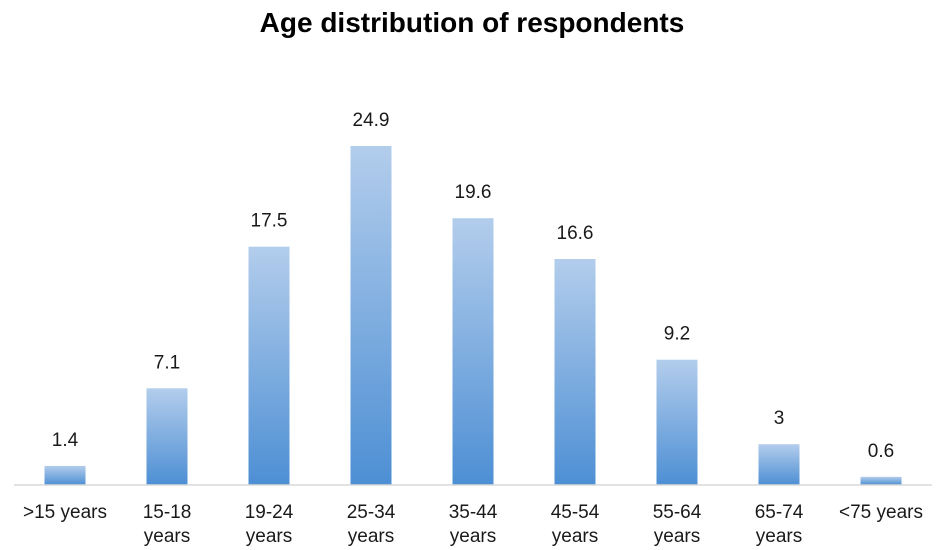  Describe the element at coordinates (881, 451) in the screenshot. I see `data-label: 0.6` at that location.